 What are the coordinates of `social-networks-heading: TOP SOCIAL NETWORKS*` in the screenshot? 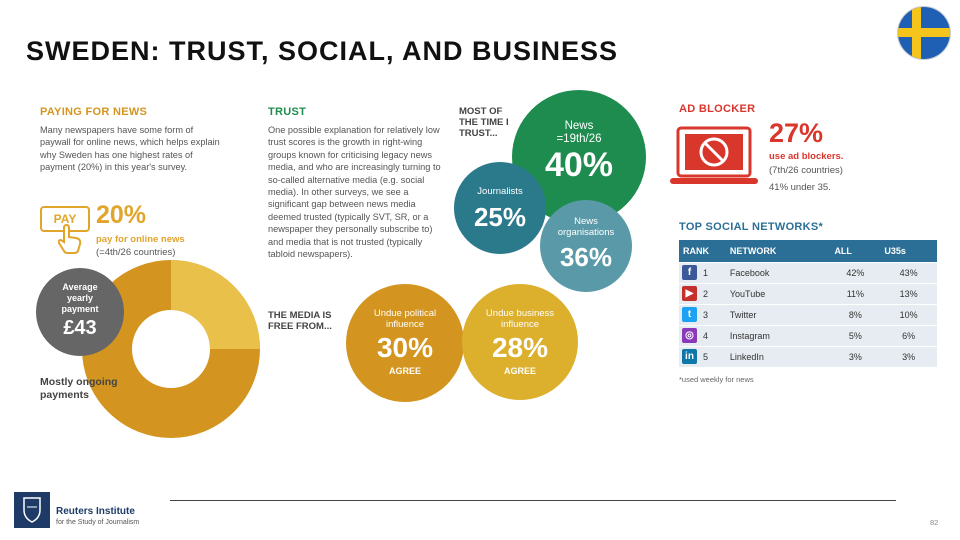 It's located at (751, 227).